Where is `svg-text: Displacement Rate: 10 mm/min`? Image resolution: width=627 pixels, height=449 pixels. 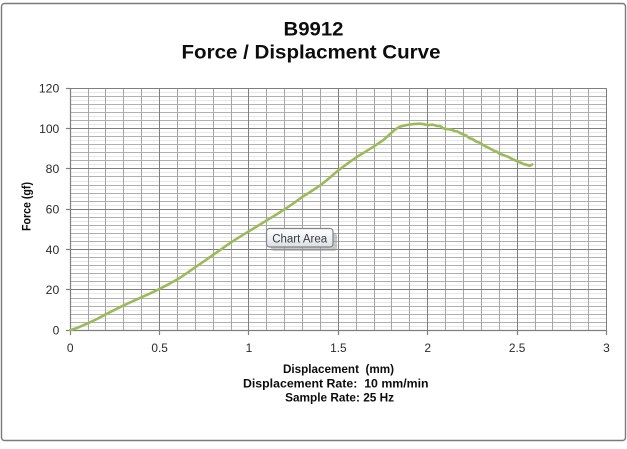
svg-text: Displacement Rate: 10 mm/min is located at coordinates (336, 384).